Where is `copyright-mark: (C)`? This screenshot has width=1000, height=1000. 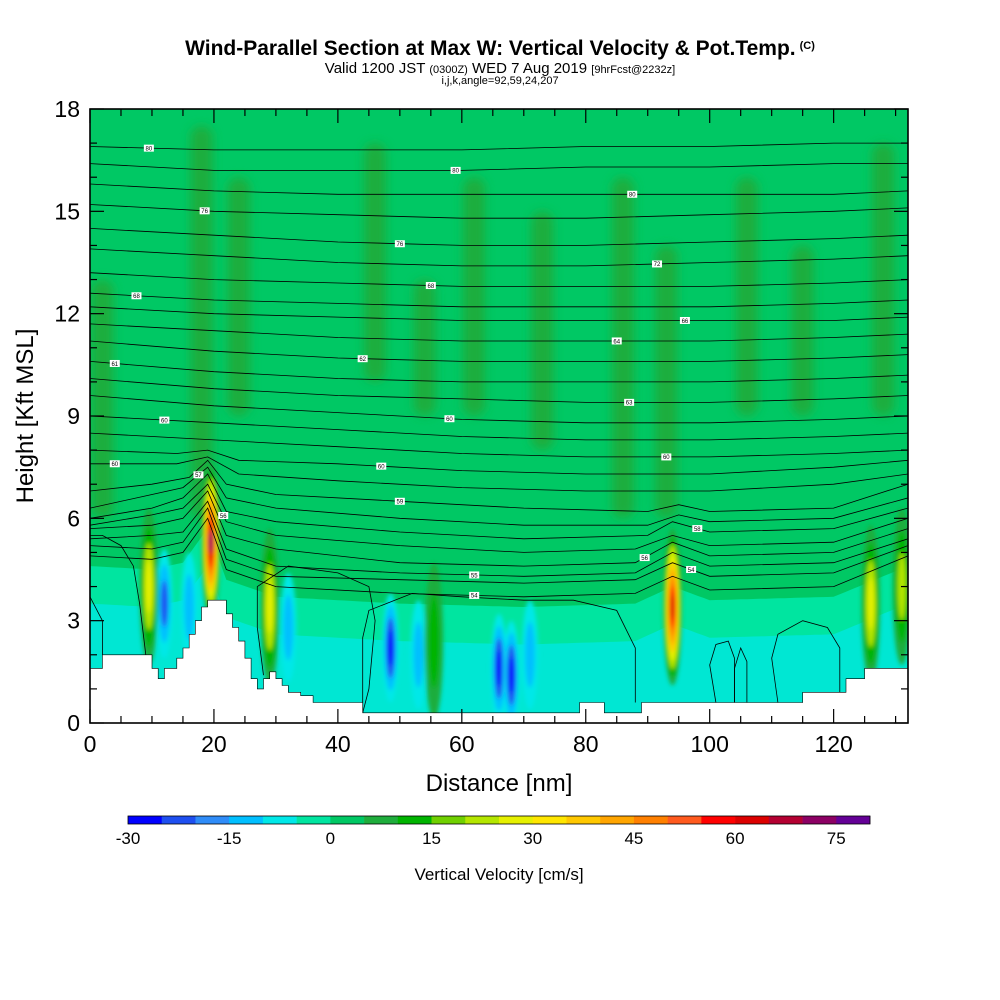 copyright-mark: (C) is located at coordinates (807, 46).